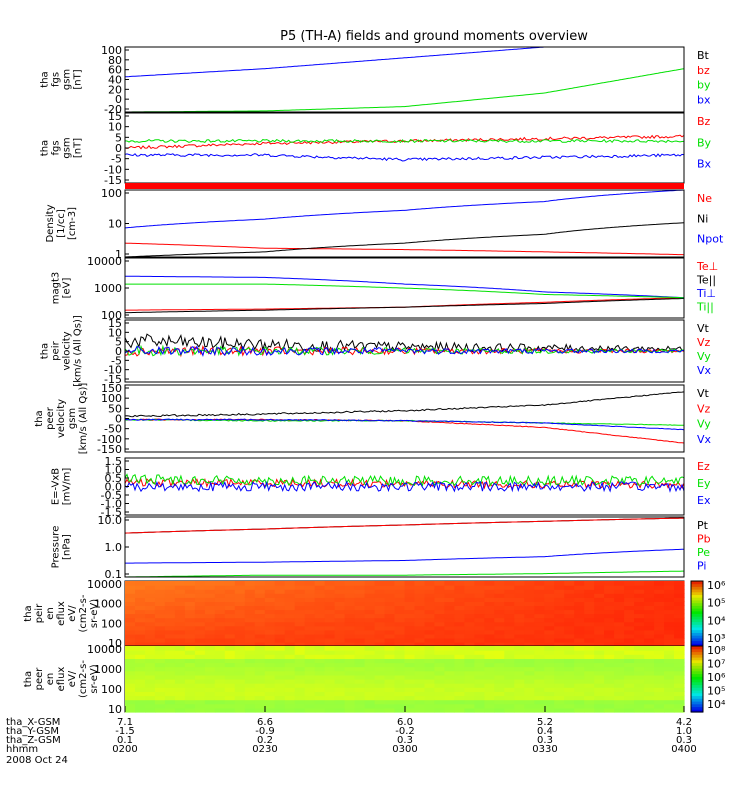 The image size is (750, 800). I want to click on panel-frame, so click(404, 547).